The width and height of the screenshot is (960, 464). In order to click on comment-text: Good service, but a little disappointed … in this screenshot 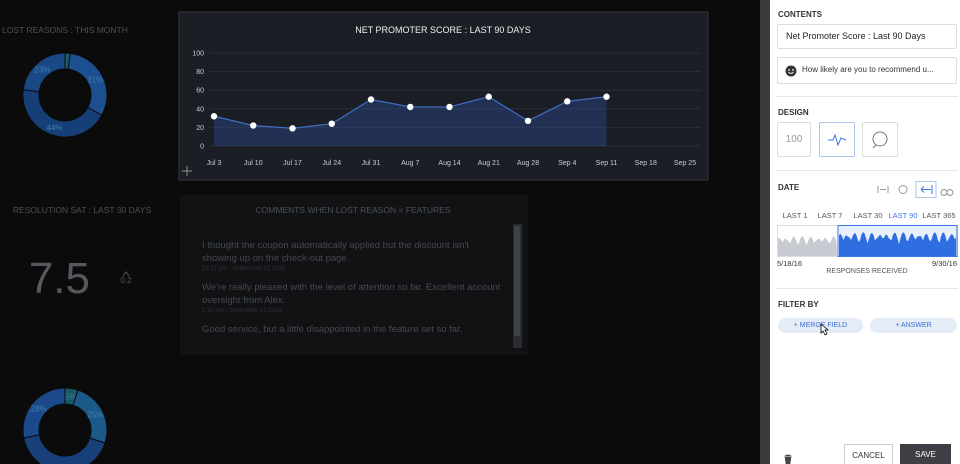, I will do `click(332, 329)`.